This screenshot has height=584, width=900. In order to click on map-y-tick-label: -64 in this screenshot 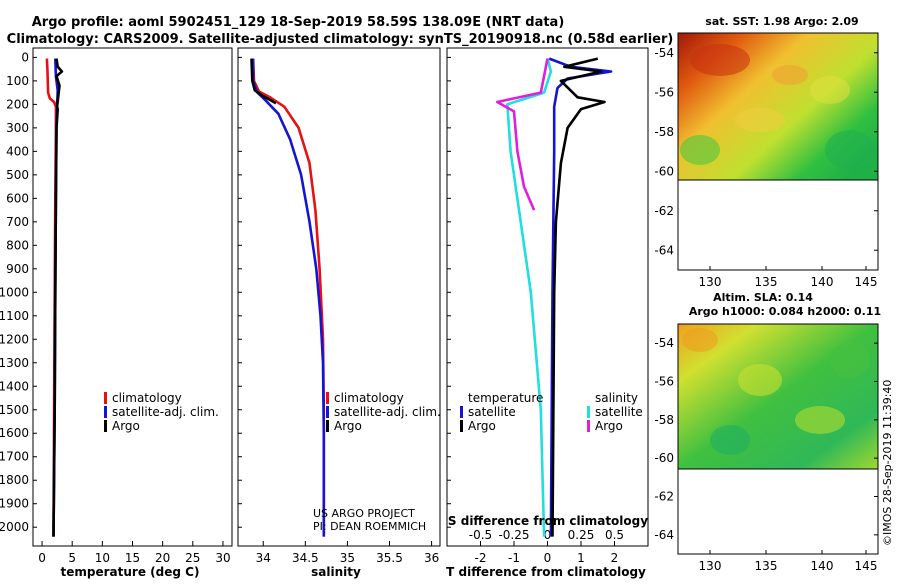, I will do `click(664, 535)`.